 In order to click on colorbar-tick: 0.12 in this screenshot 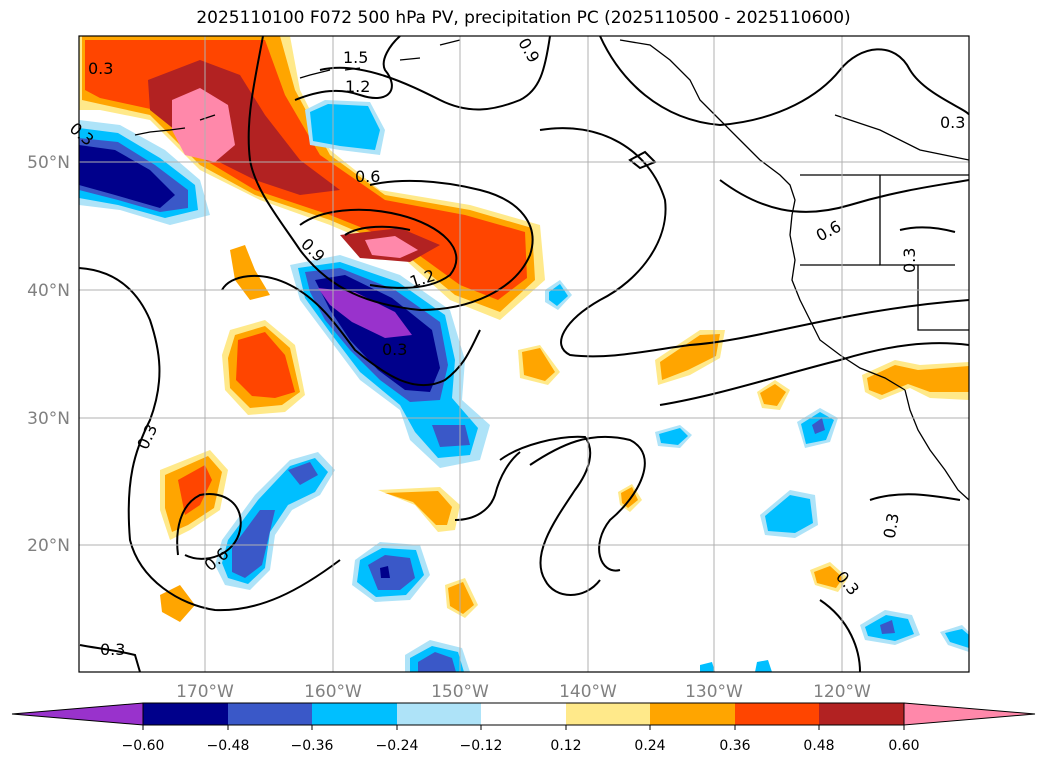, I will do `click(565, 746)`.